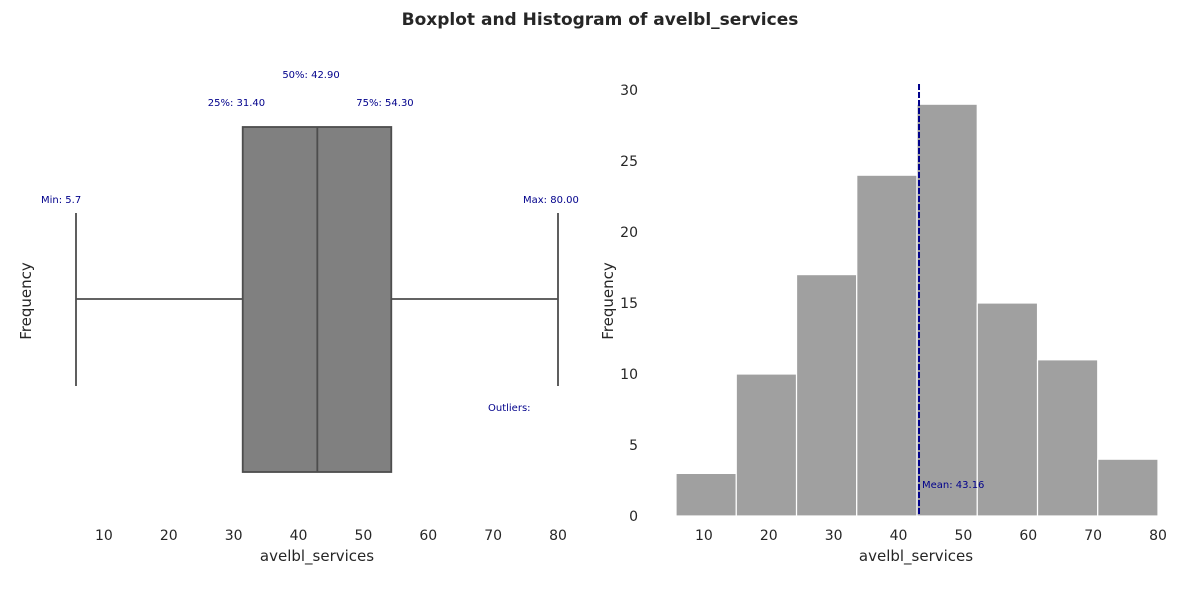 The image size is (1200, 600). What do you see at coordinates (493, 536) in the screenshot?
I see `box-x-tick-label: 70` at bounding box center [493, 536].